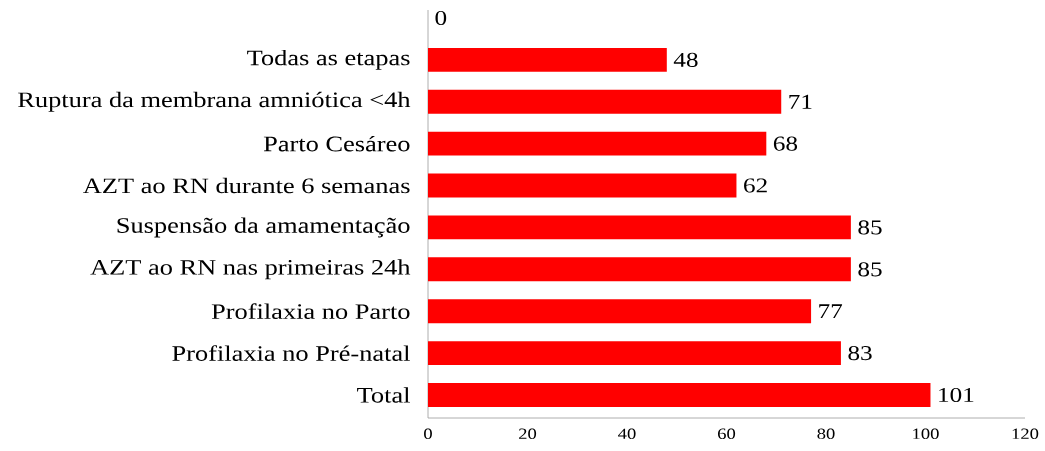 This screenshot has width=1045, height=451. Describe the element at coordinates (246, 185) in the screenshot. I see `y-tick-label: AZT ao RN durante 6 semanas` at that location.